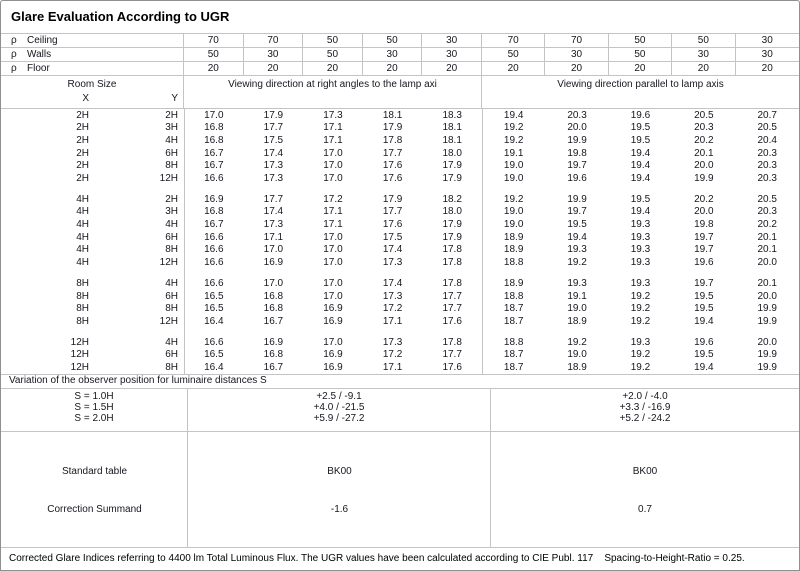  I want to click on ugr-value-parallel: 20.4, so click(767, 141).